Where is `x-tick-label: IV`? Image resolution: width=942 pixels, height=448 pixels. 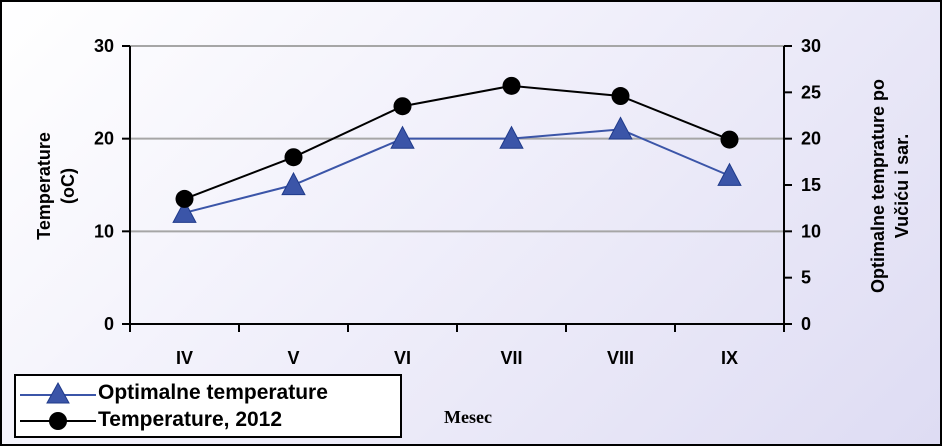 x-tick-label: IV is located at coordinates (184, 358).